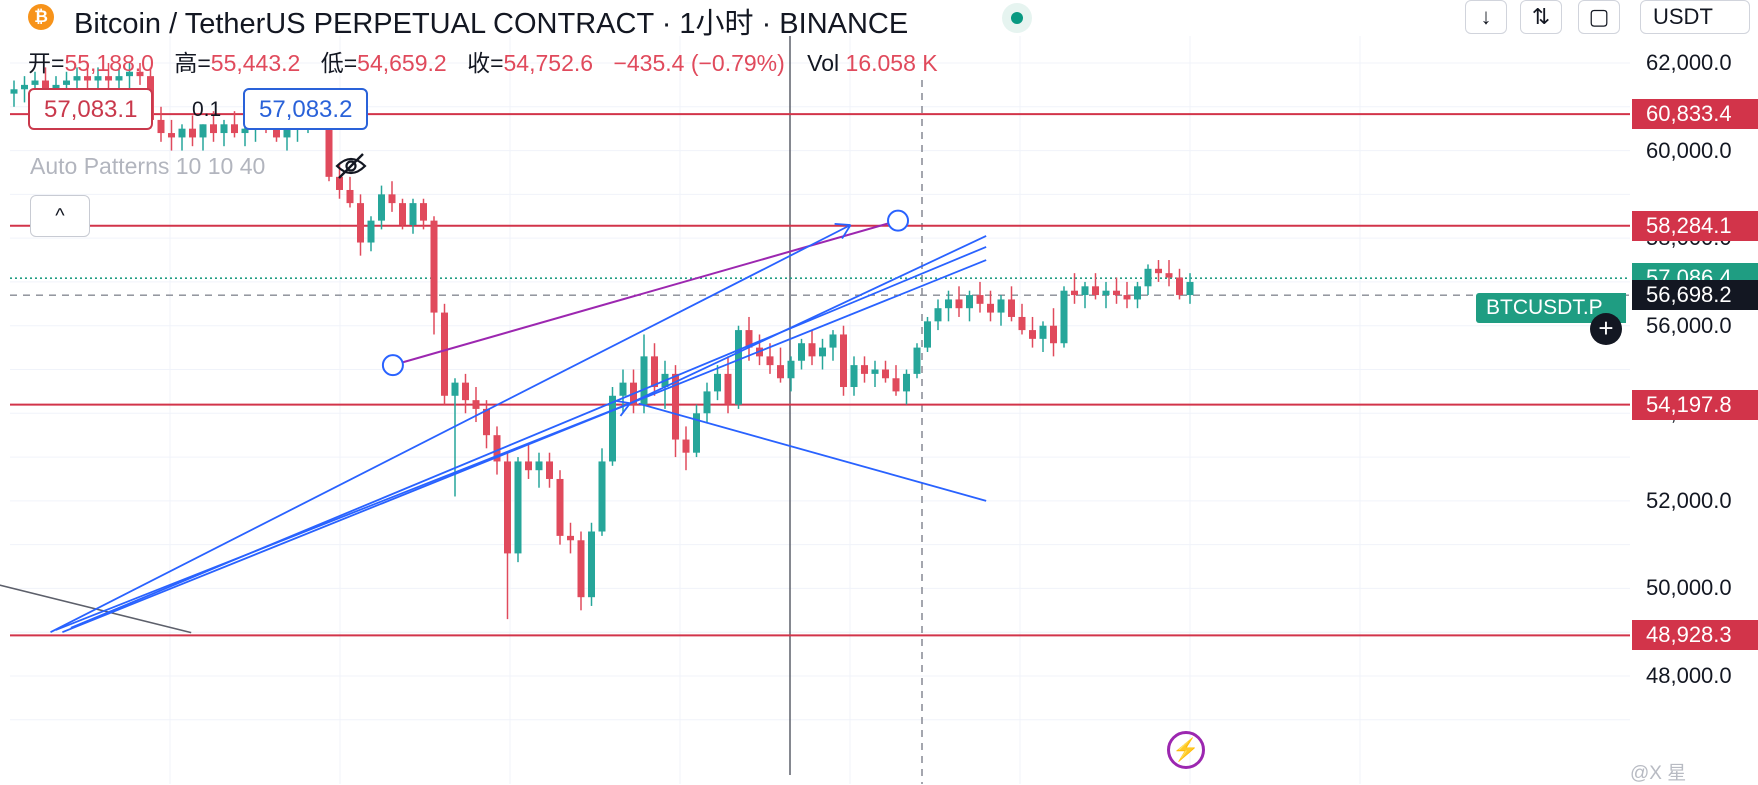 The height and width of the screenshot is (785, 1758). What do you see at coordinates (339, 63) in the screenshot?
I see `low-label: 低=` at bounding box center [339, 63].